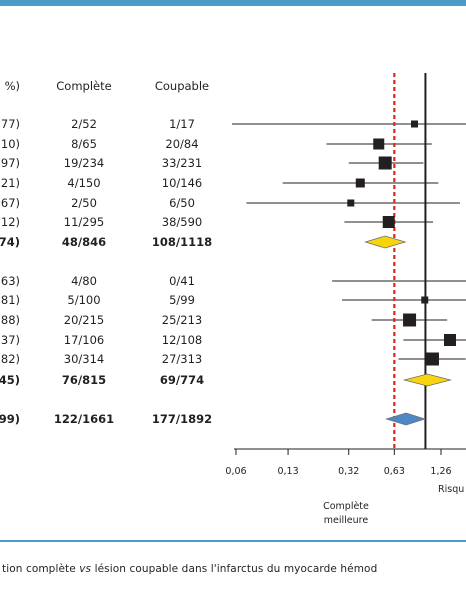 The height and width of the screenshot is (600, 466). What do you see at coordinates (182, 163) in the screenshot?
I see `group1-row-3-culprit: 33/231` at bounding box center [182, 163].